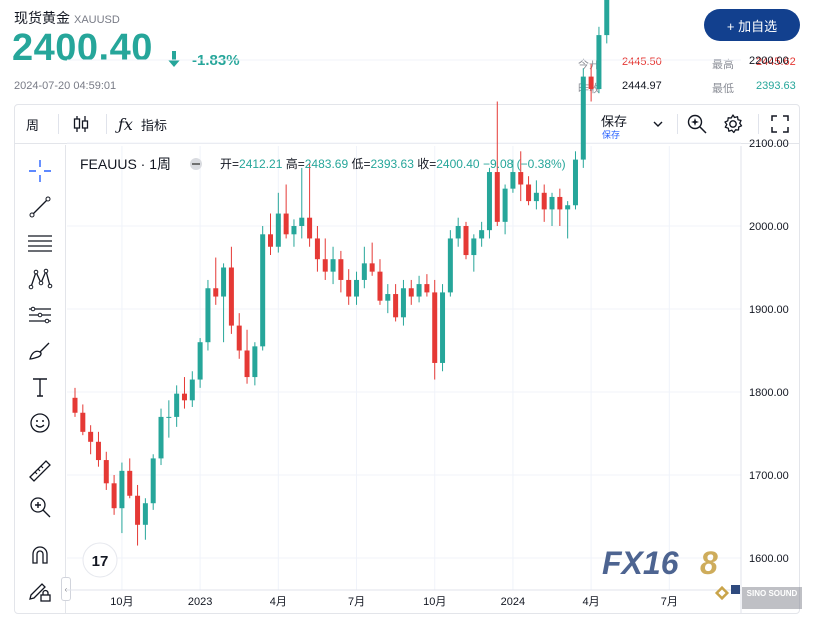 The height and width of the screenshot is (618, 815). I want to click on indicators-button: ƒx 指标, so click(142, 124).